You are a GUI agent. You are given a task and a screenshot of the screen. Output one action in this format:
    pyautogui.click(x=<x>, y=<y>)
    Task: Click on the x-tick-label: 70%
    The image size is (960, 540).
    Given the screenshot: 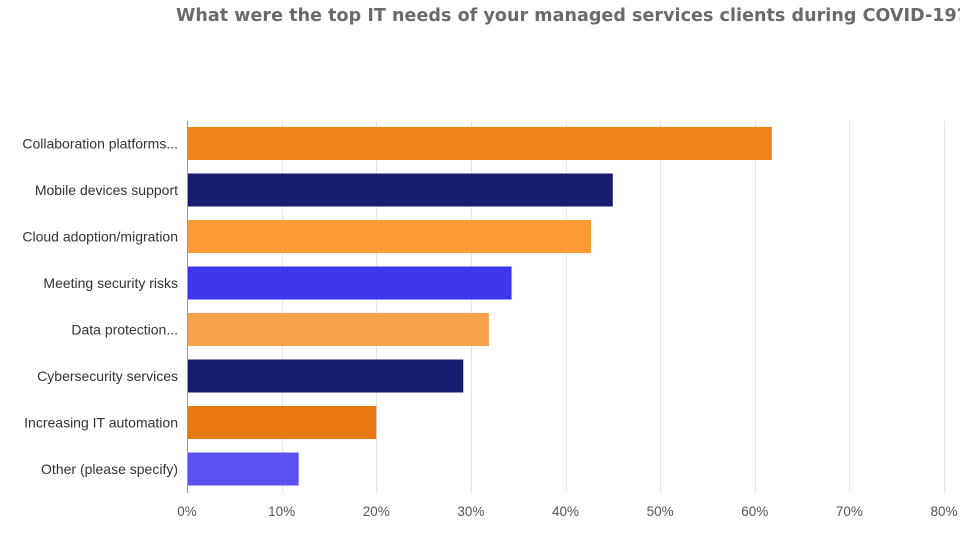 What is the action you would take?
    pyautogui.click(x=849, y=511)
    